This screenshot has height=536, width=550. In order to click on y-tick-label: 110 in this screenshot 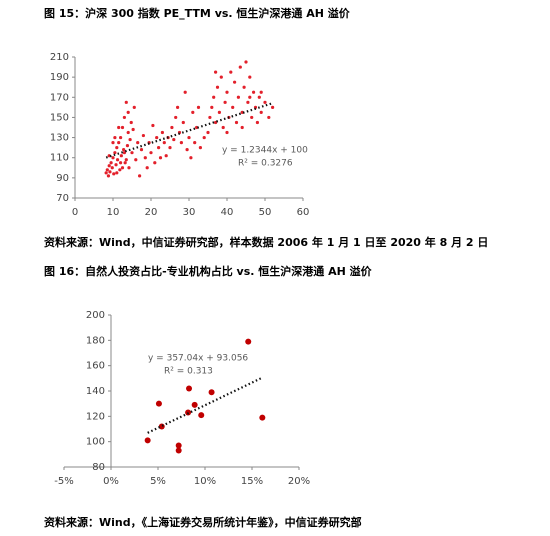, I will do `click(59, 158)`.